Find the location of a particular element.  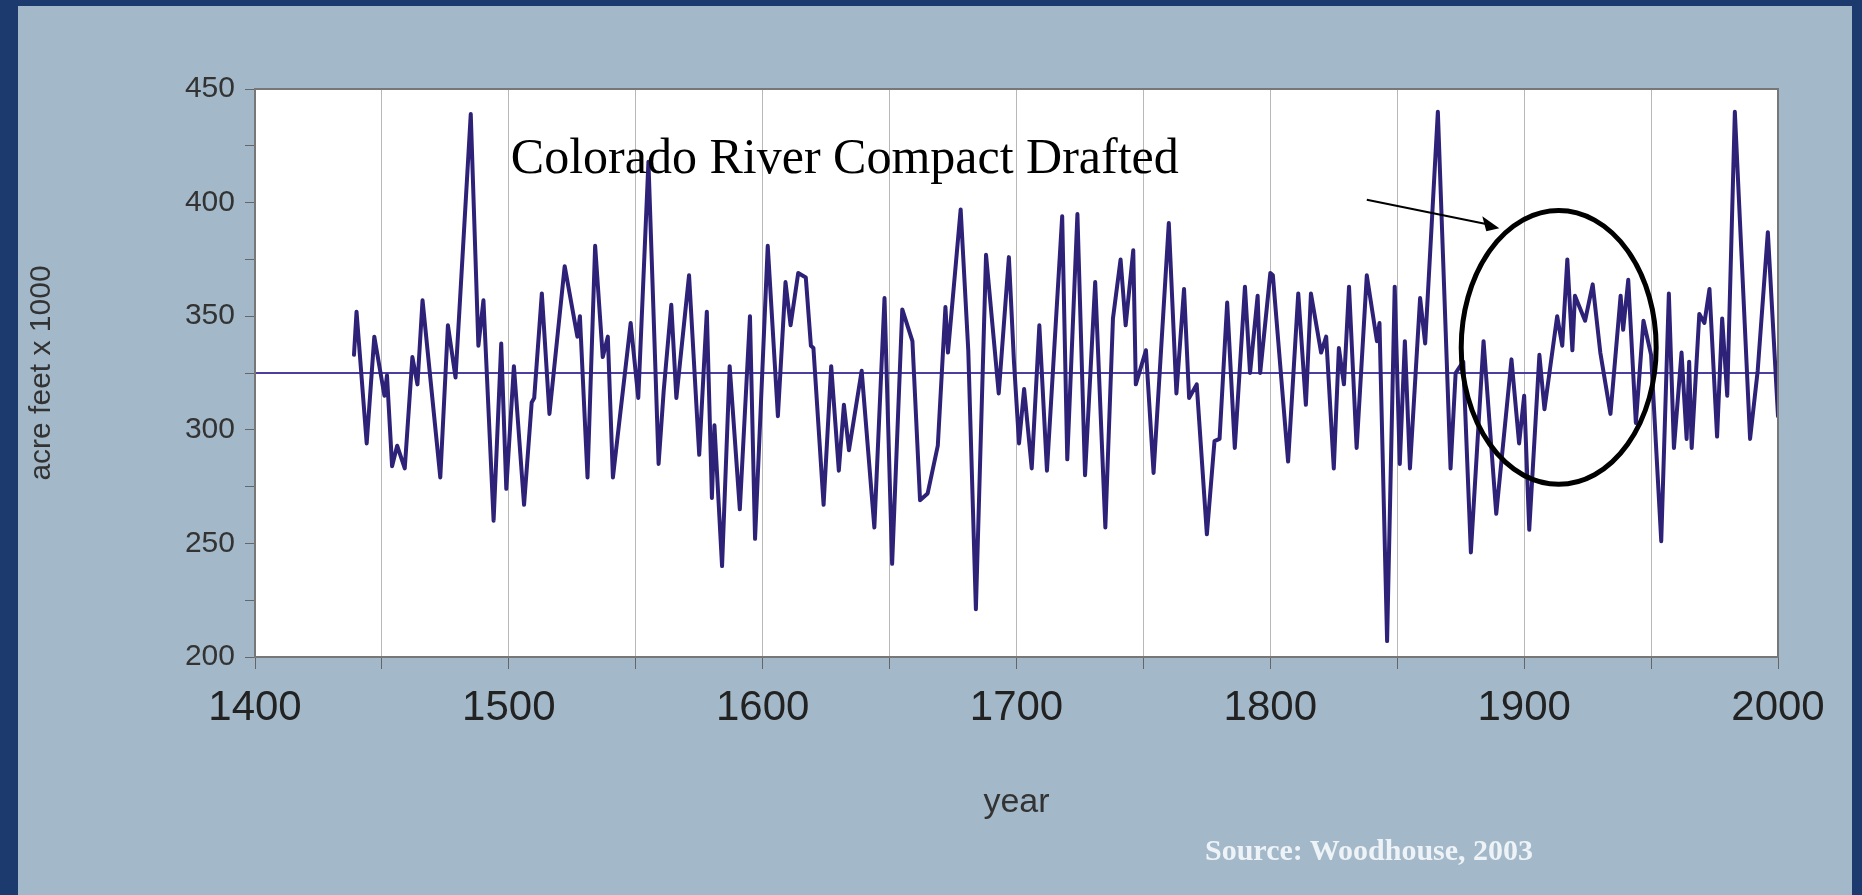

x-tick-label: 1900 is located at coordinates (1524, 705).